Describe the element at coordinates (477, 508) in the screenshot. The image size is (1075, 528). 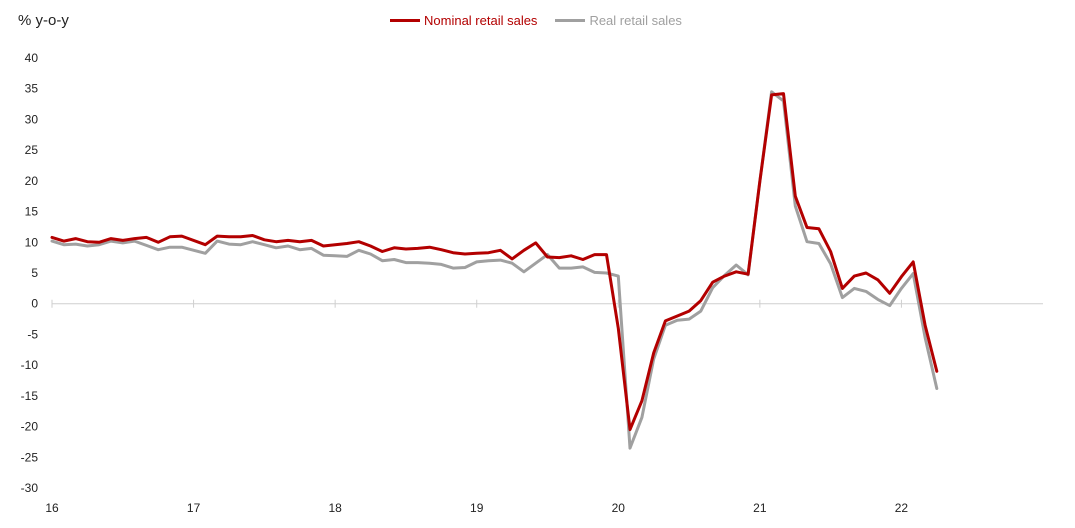
I see `x-tick-label: 19` at that location.